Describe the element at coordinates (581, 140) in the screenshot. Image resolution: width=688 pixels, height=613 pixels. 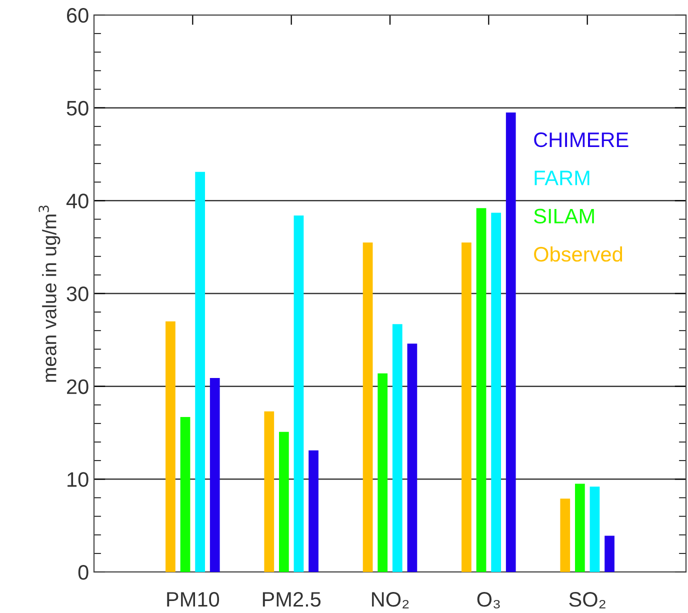
I see `series-label: CHIMERE` at that location.